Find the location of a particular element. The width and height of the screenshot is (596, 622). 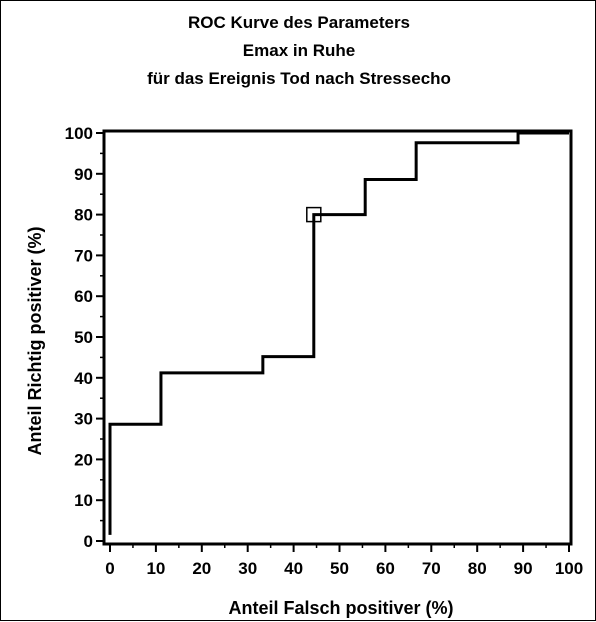

y-tick-label: 60 is located at coordinates (83, 296).